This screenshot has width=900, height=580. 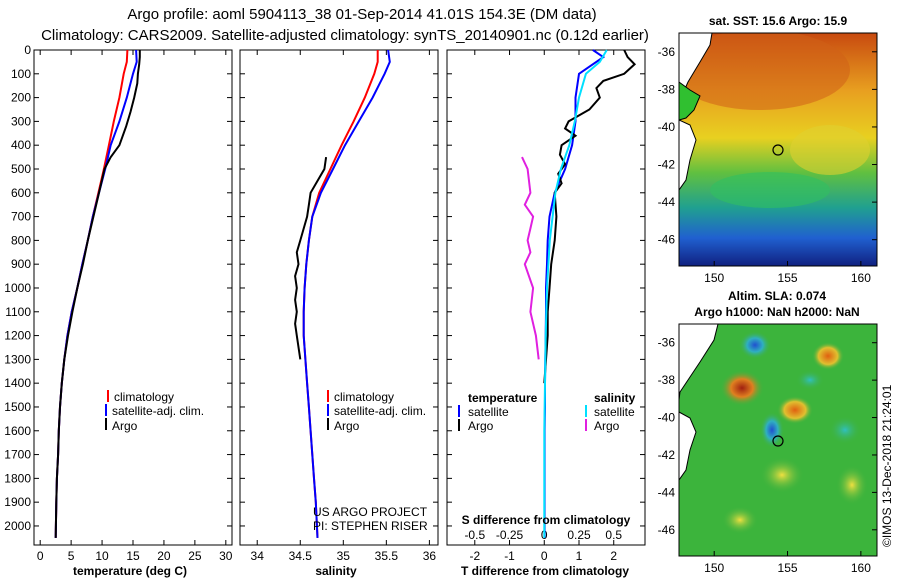 What do you see at coordinates (474, 535) in the screenshot?
I see `x2-tick-label: -0.5` at bounding box center [474, 535].